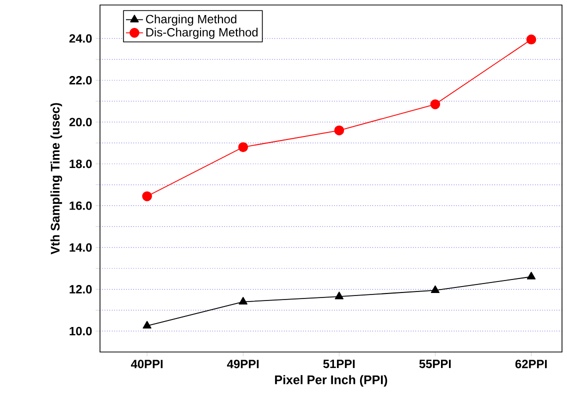 The height and width of the screenshot is (412, 567). I want to click on legend-label: Charging Method, so click(191, 20).